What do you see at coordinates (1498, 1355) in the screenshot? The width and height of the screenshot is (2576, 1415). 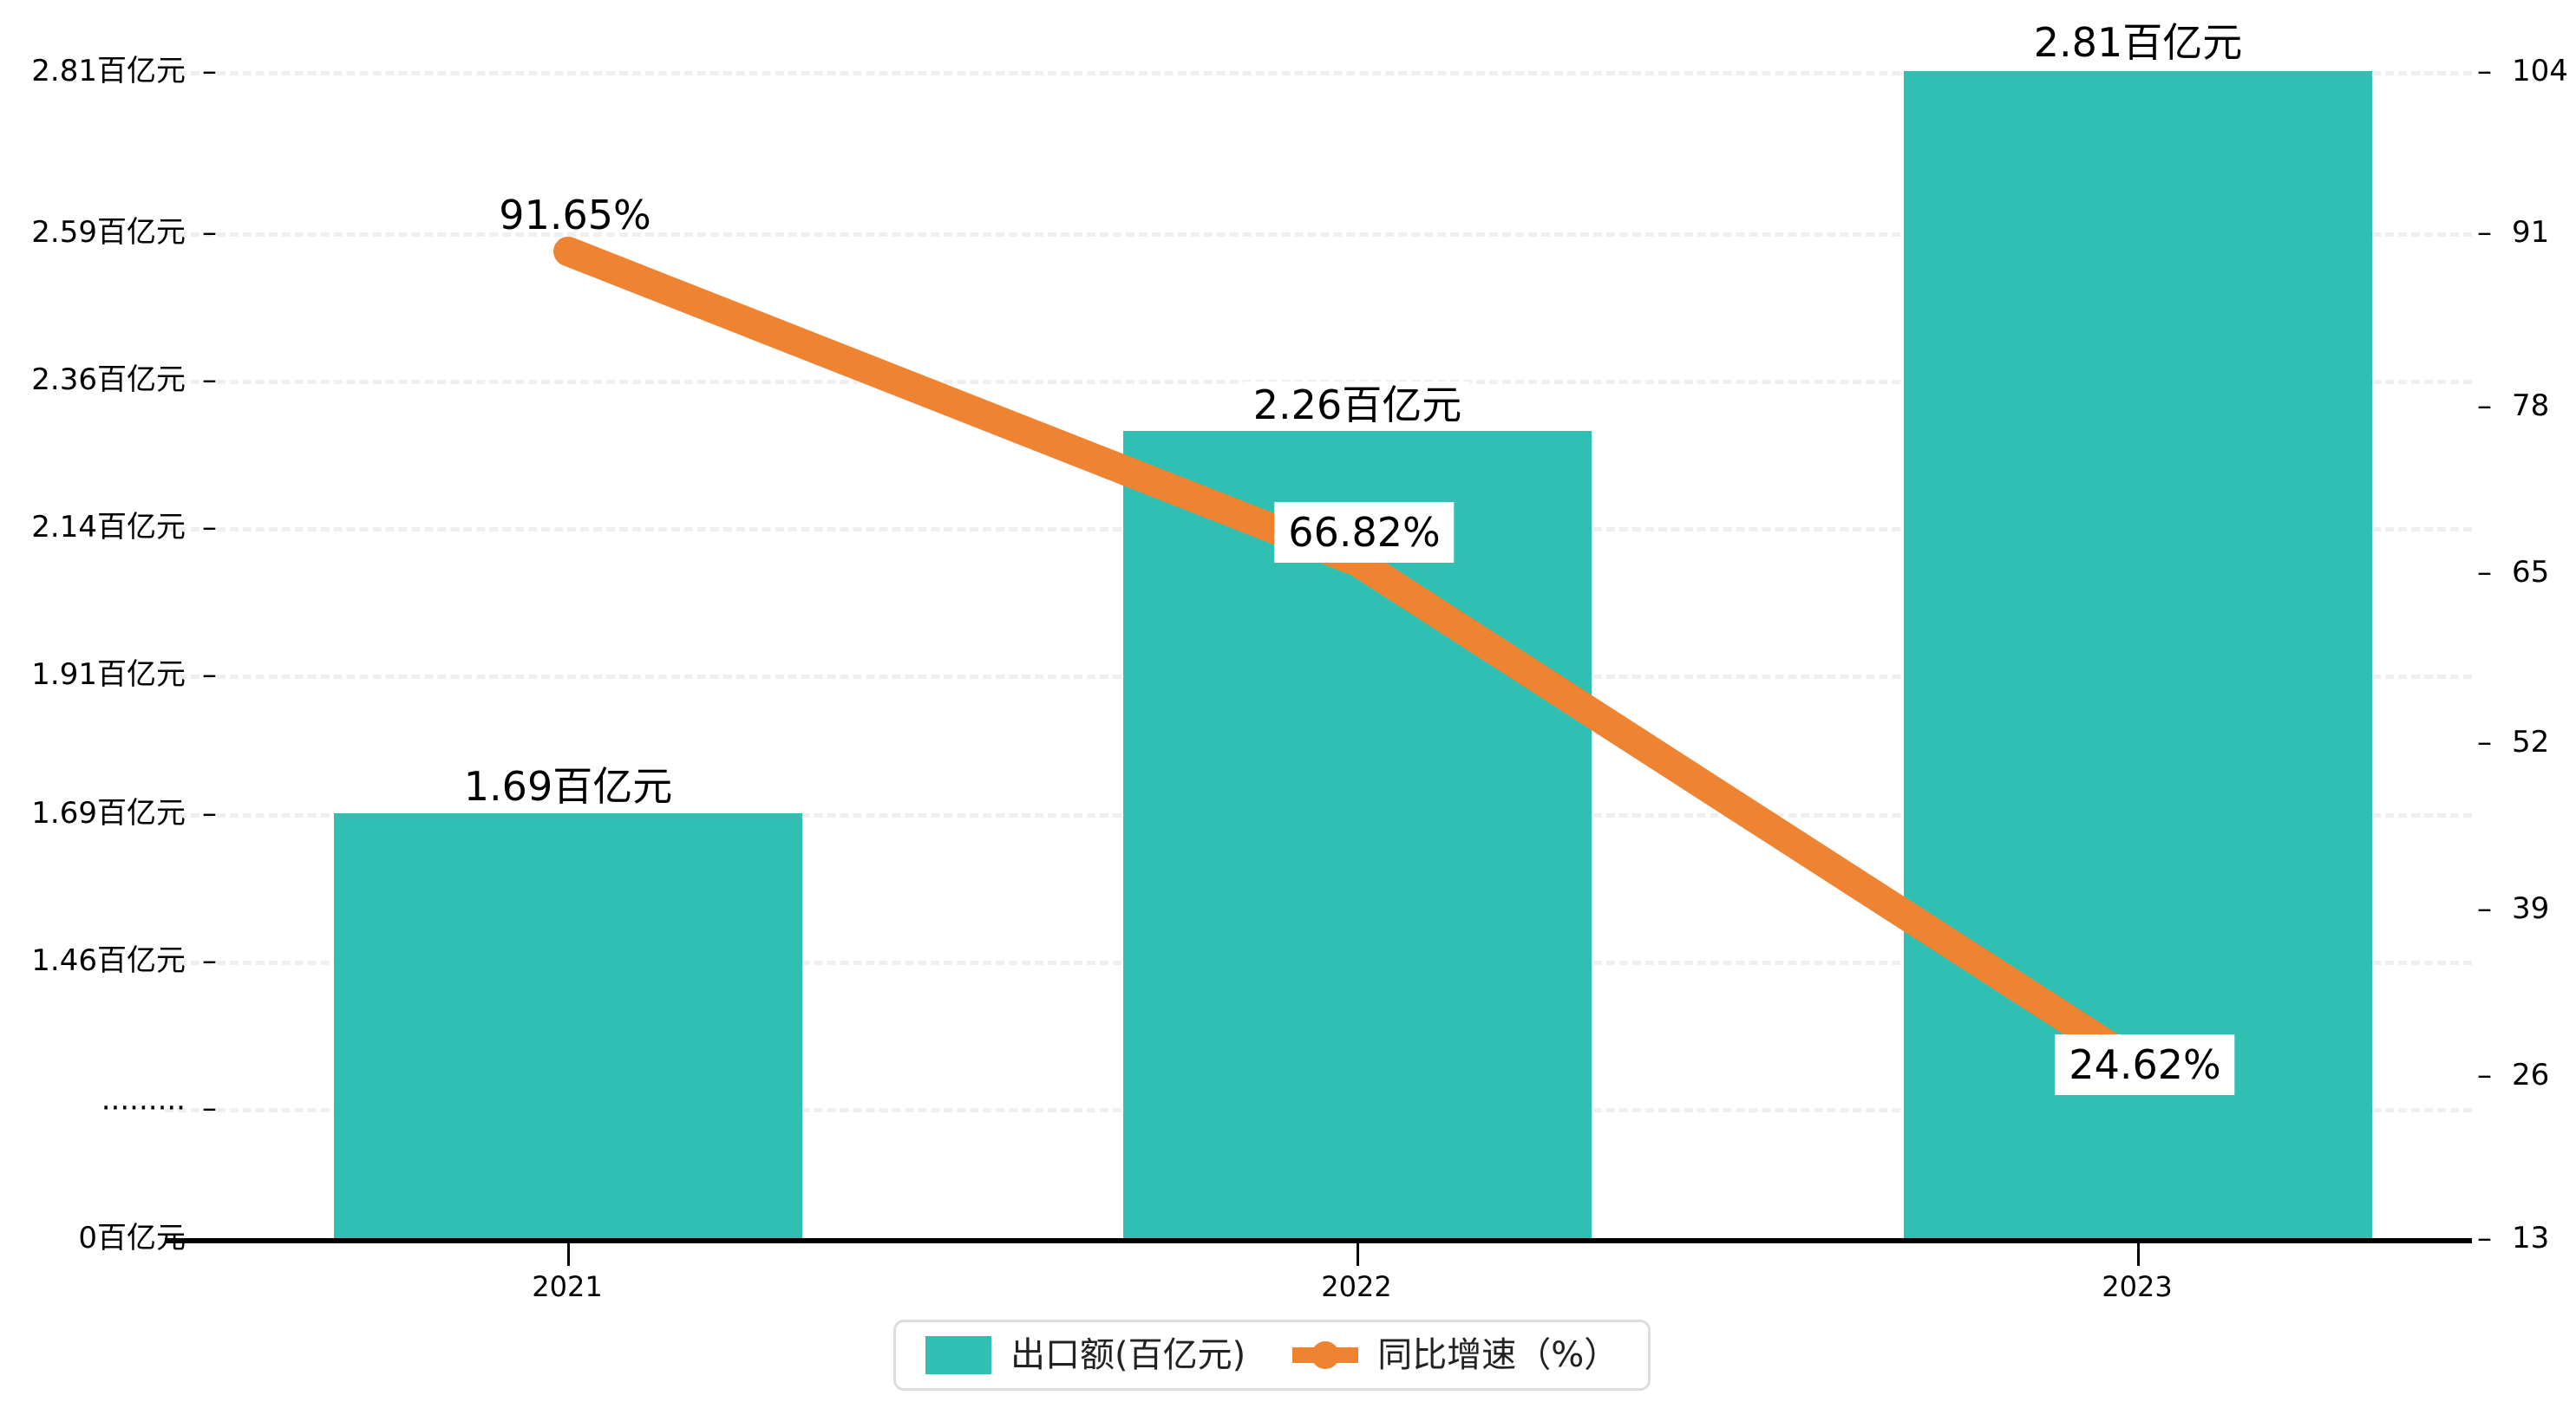 I see `legend-label-yoy-growth: 同比增速（%）` at bounding box center [1498, 1355].